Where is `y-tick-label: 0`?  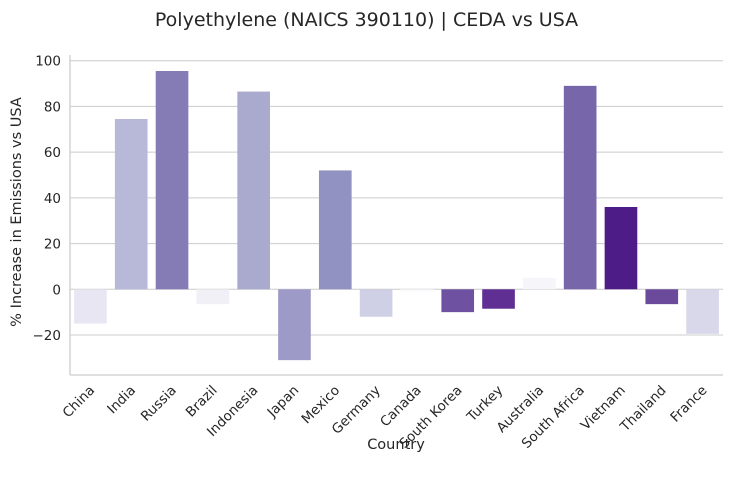 y-tick-label: 0 is located at coordinates (56, 290).